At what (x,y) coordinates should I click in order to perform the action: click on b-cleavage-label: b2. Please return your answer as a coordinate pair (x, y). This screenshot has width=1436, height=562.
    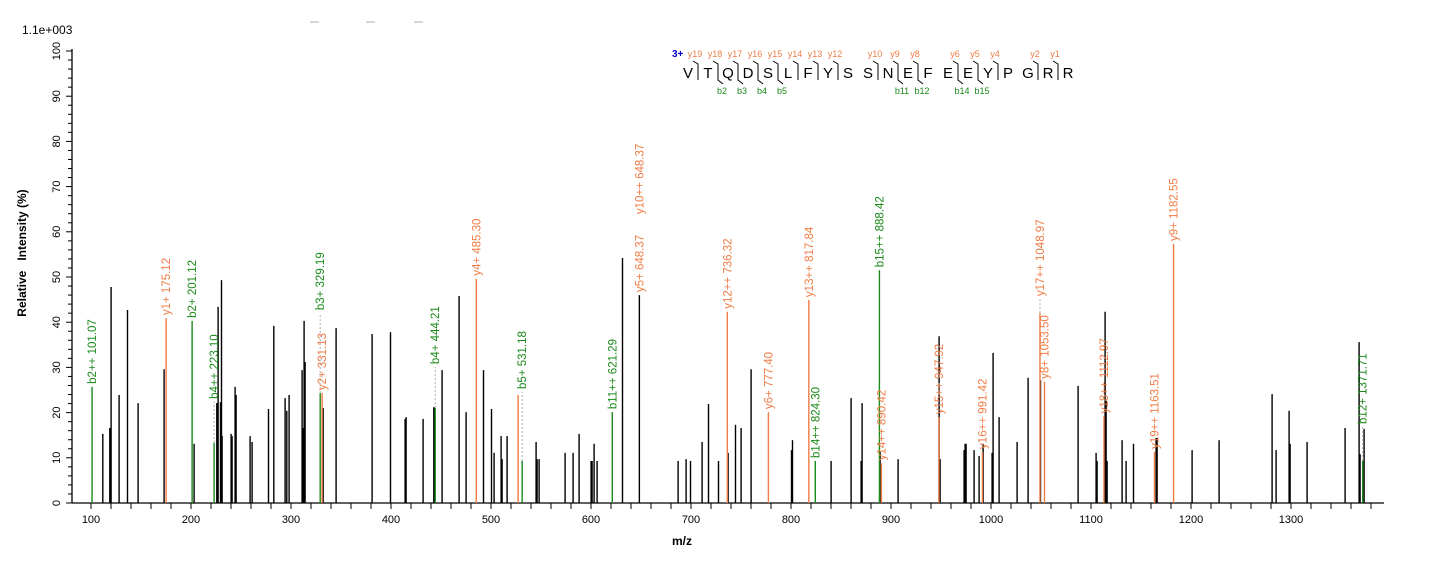
    Looking at the image, I should click on (722, 91).